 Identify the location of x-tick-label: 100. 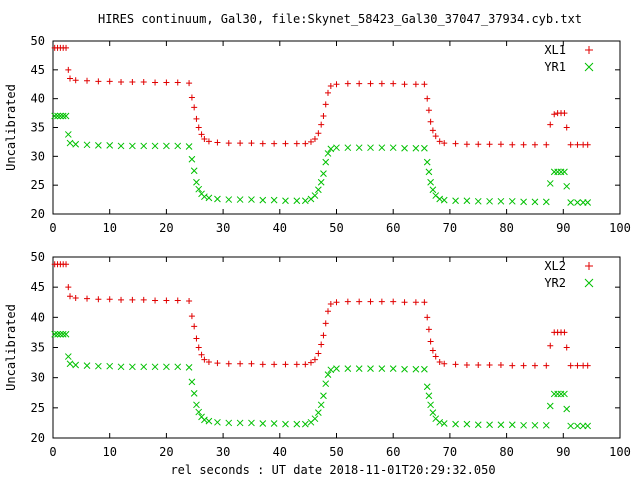
(620, 452).